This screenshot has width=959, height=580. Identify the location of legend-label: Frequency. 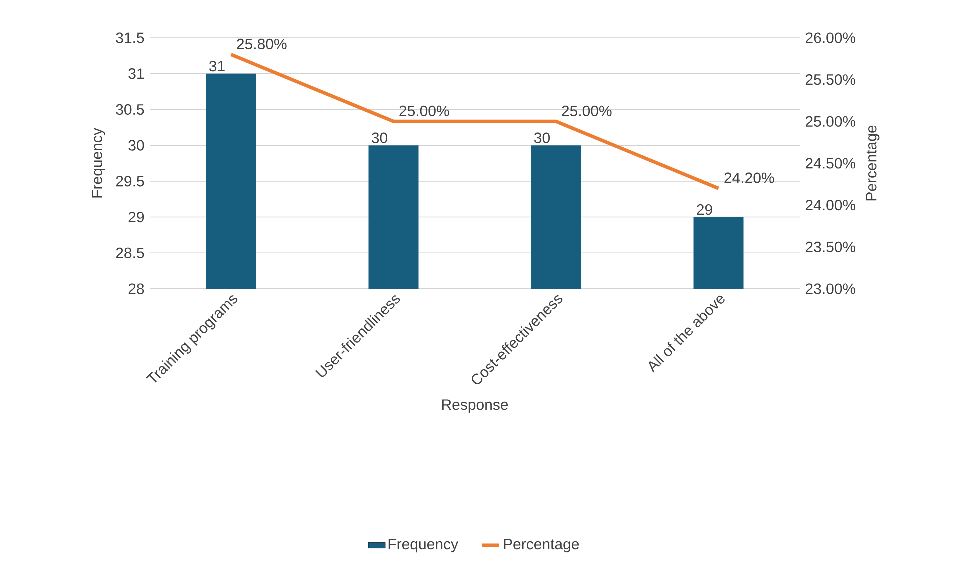
(423, 546).